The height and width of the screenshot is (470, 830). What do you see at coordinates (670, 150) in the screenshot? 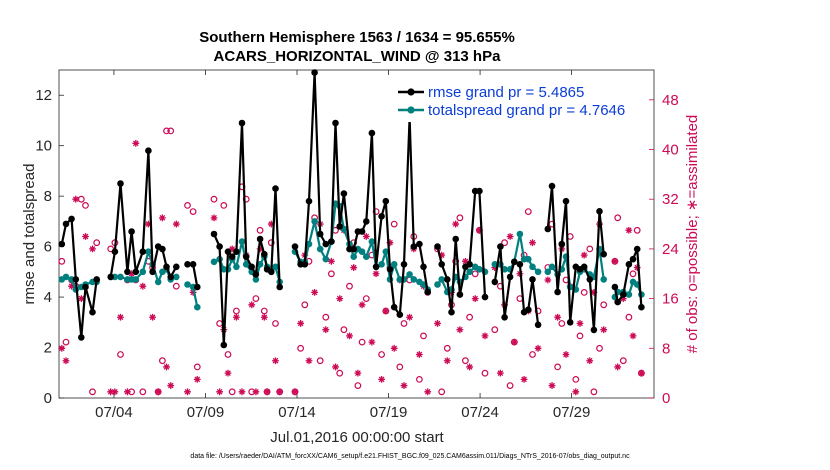
I see `y-tick-label-right: 40` at bounding box center [670, 150].